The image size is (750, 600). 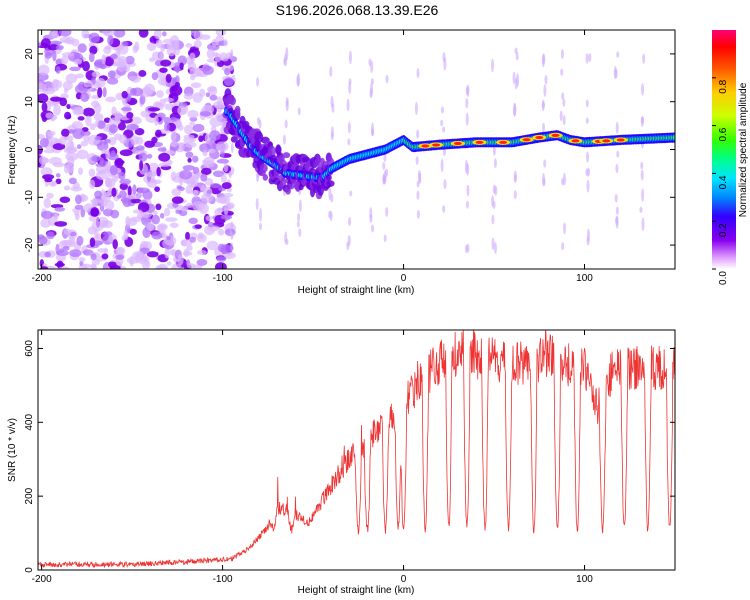 I want to click on spectrogram-y-tick-label: 0, so click(x=29, y=149).